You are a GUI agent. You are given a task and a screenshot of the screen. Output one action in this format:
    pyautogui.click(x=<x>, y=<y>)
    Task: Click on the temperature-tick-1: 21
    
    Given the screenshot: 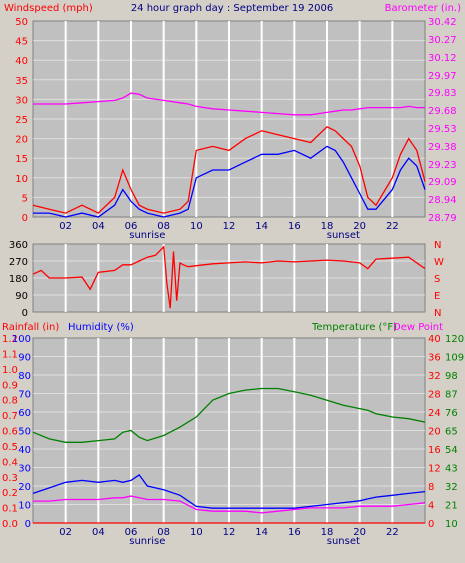 What is the action you would take?
    pyautogui.click(x=451, y=506)
    